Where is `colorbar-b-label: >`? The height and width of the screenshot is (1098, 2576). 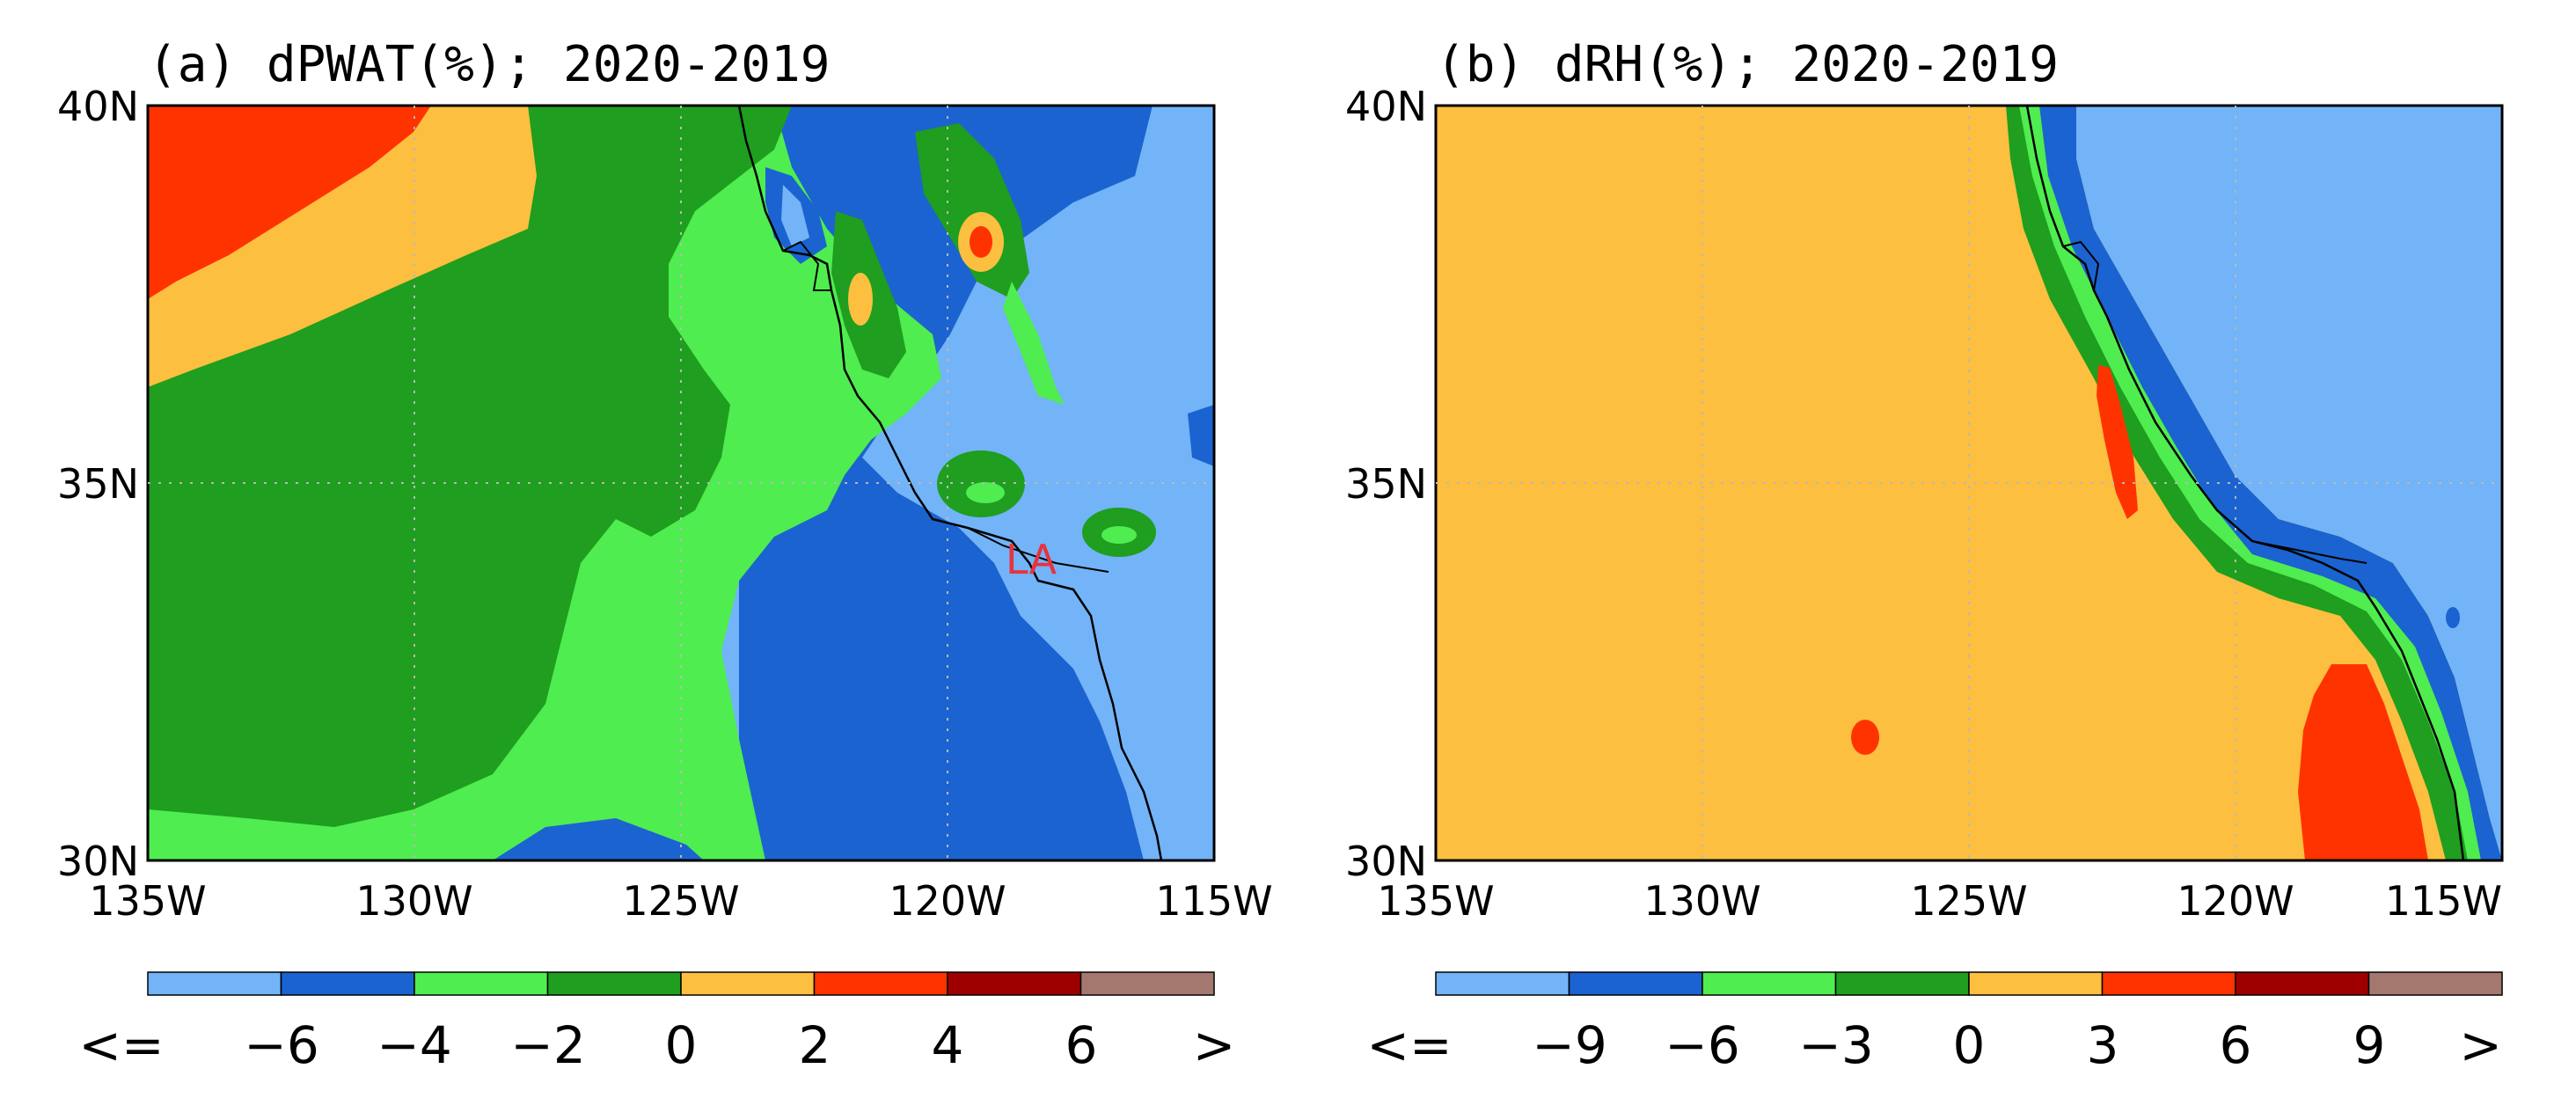 colorbar-b-label: > is located at coordinates (2480, 1045).